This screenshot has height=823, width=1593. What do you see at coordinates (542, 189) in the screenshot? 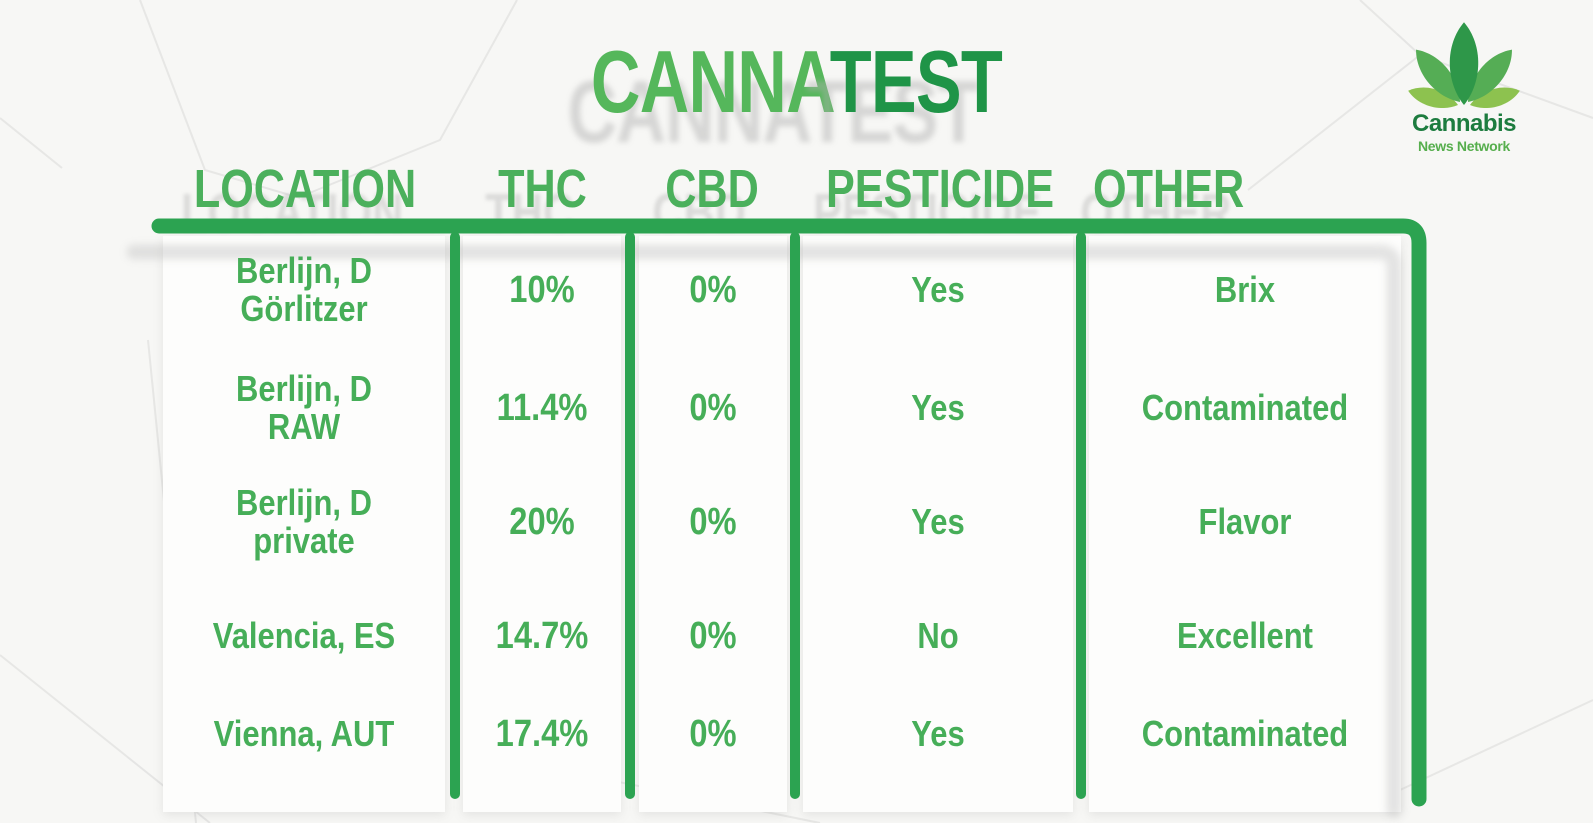
I see `column-header-thc: THC` at bounding box center [542, 189].